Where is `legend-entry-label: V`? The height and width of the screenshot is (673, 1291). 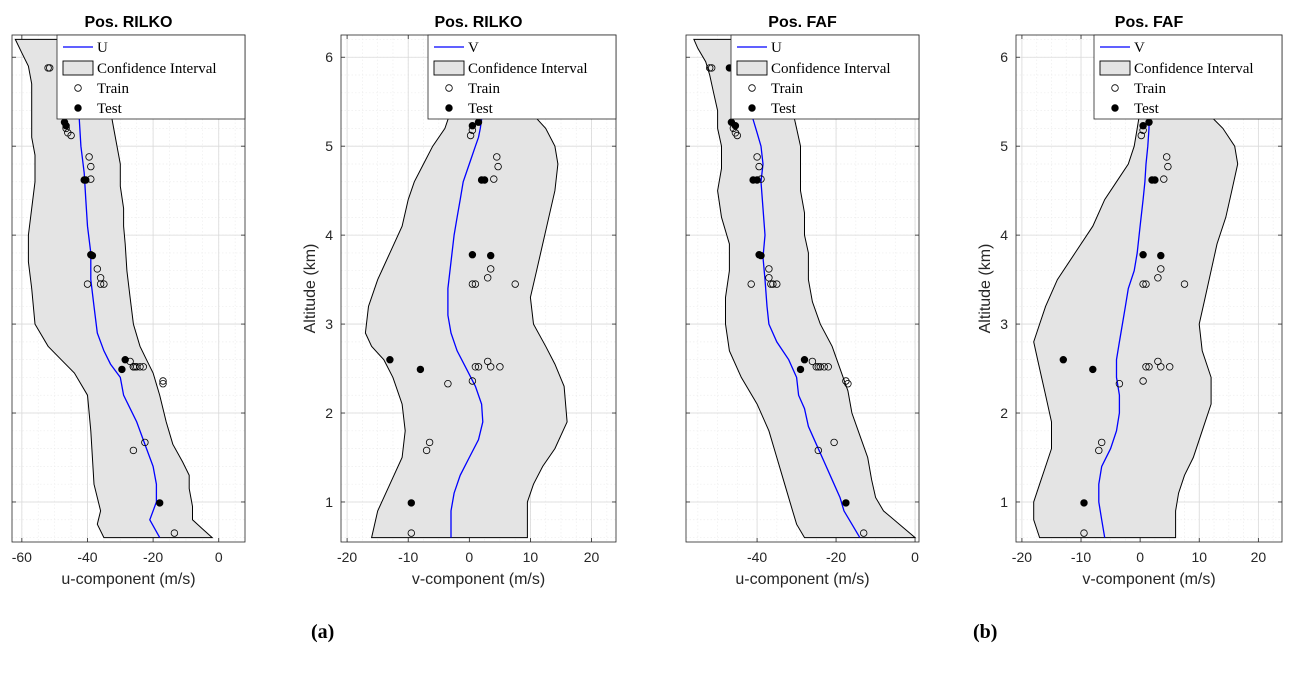 legend-entry-label: V is located at coordinates (1139, 48).